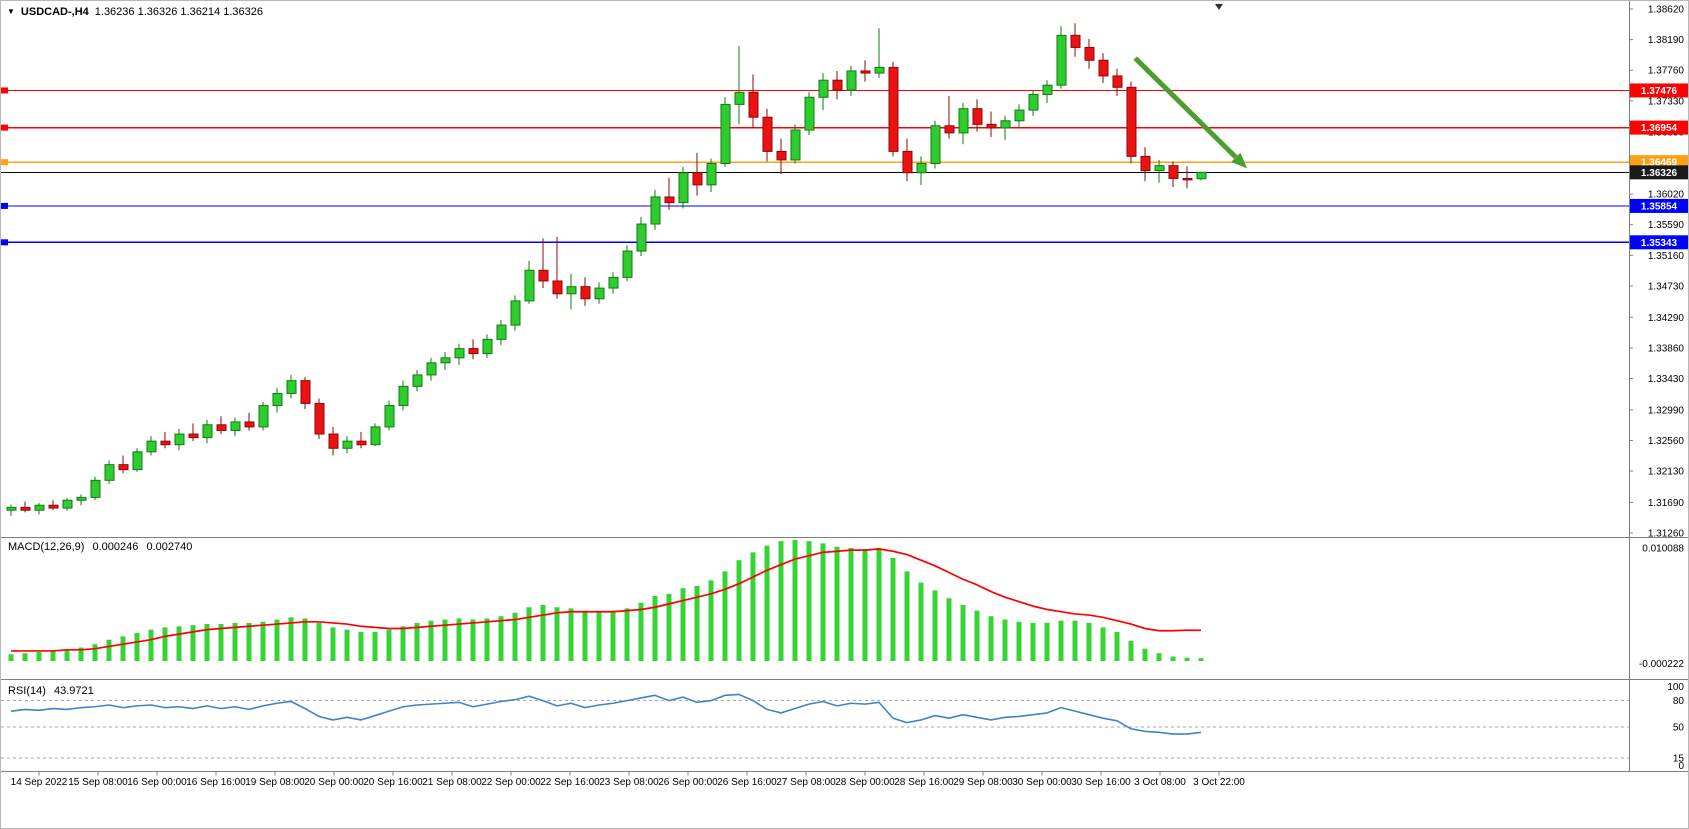  What do you see at coordinates (1160, 782) in the screenshot?
I see `svg-text: 3 Oct 08:00` at bounding box center [1160, 782].